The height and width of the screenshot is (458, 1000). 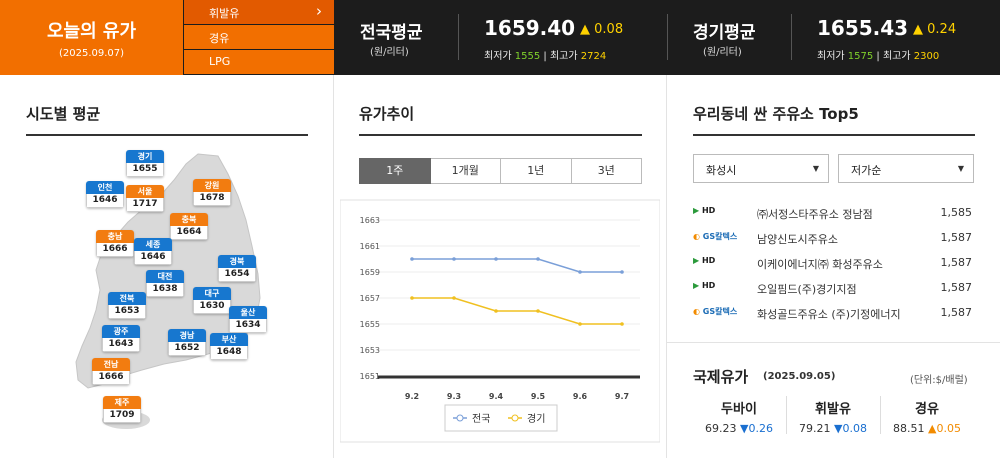 I want to click on dropdown-arrow-icon: ▼, so click(x=815, y=168).